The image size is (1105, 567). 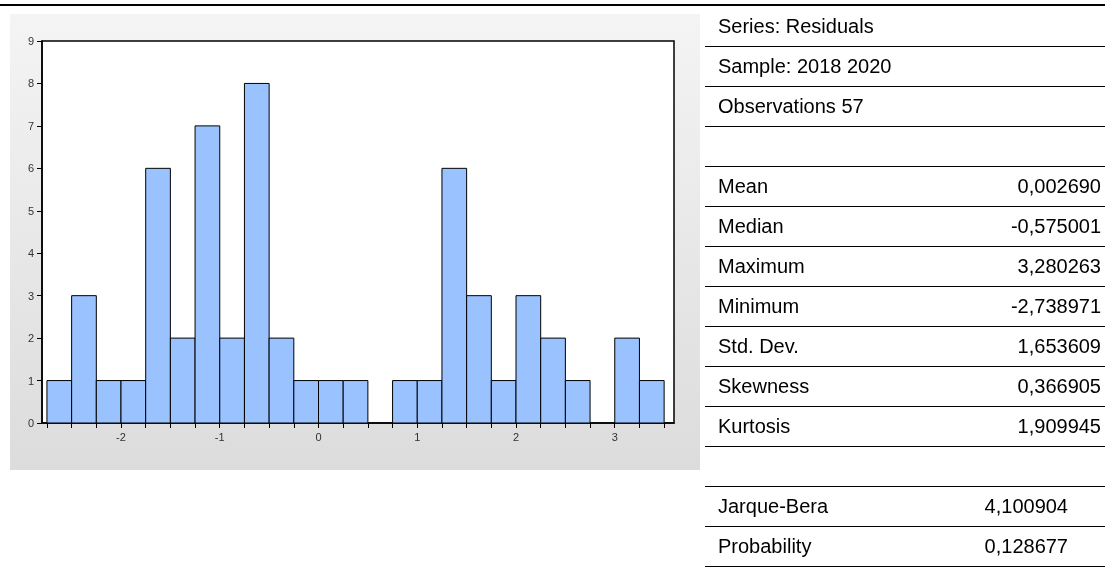 What do you see at coordinates (121, 436) in the screenshot?
I see `x-tick-label: -2` at bounding box center [121, 436].